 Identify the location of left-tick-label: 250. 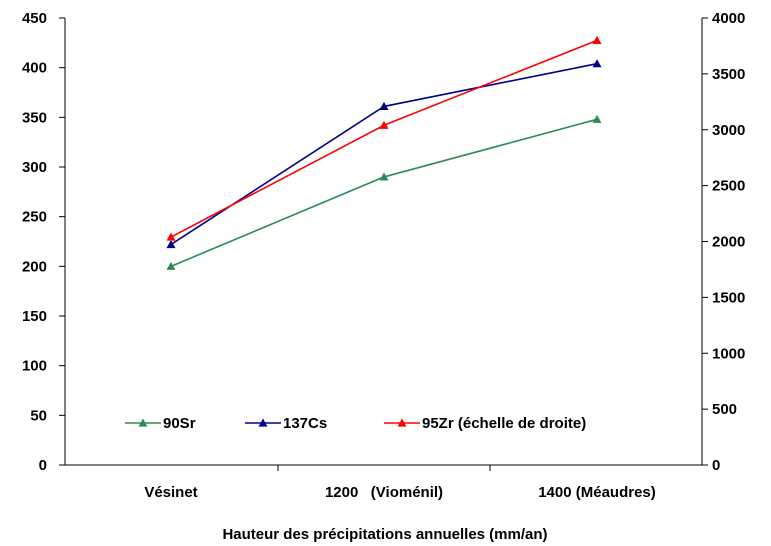
(34, 217).